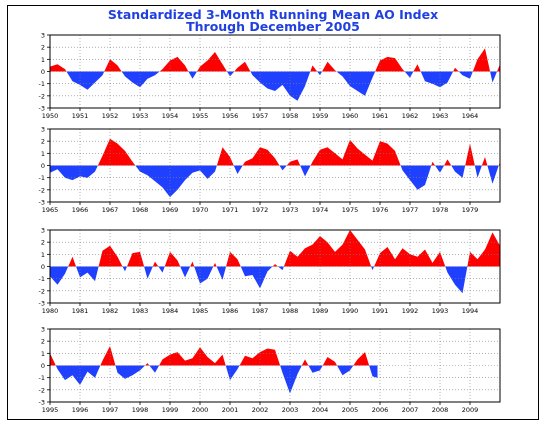 This screenshot has height=430, width=550. What do you see at coordinates (170, 410) in the screenshot?
I see `x-tick-label: 1999` at bounding box center [170, 410].